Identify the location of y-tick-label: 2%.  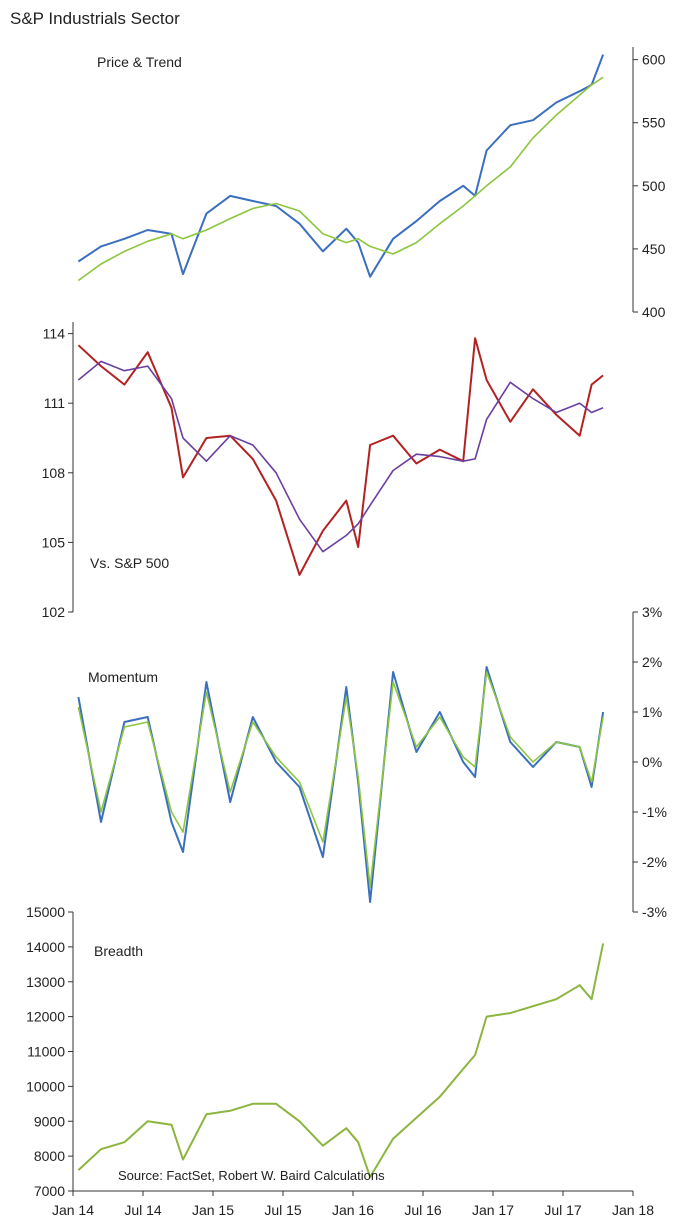
(652, 662).